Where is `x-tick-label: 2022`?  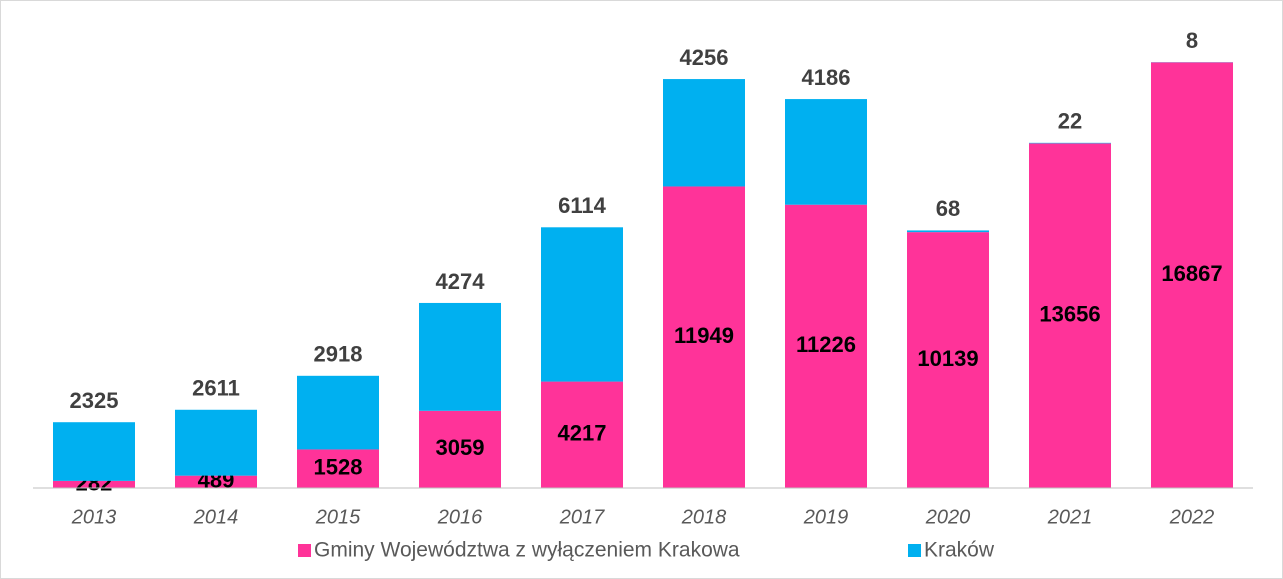
x-tick-label: 2022 is located at coordinates (1192, 517).